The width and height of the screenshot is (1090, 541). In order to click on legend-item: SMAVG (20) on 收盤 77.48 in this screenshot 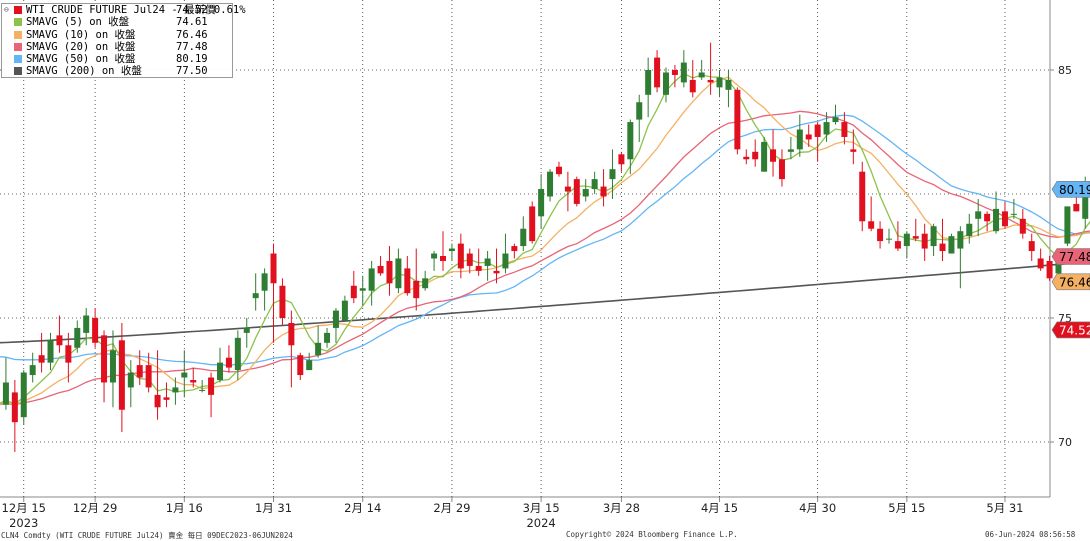, I will do `click(117, 47)`.